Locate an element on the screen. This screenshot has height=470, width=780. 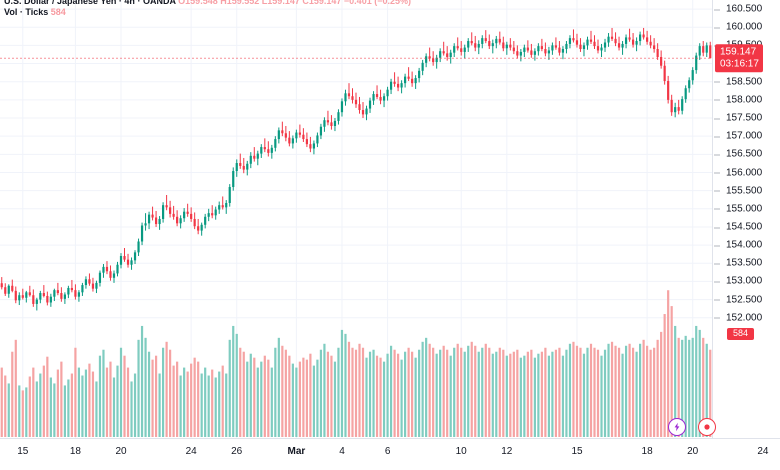
price-tick-155-000: 155.000 is located at coordinates (746, 208).